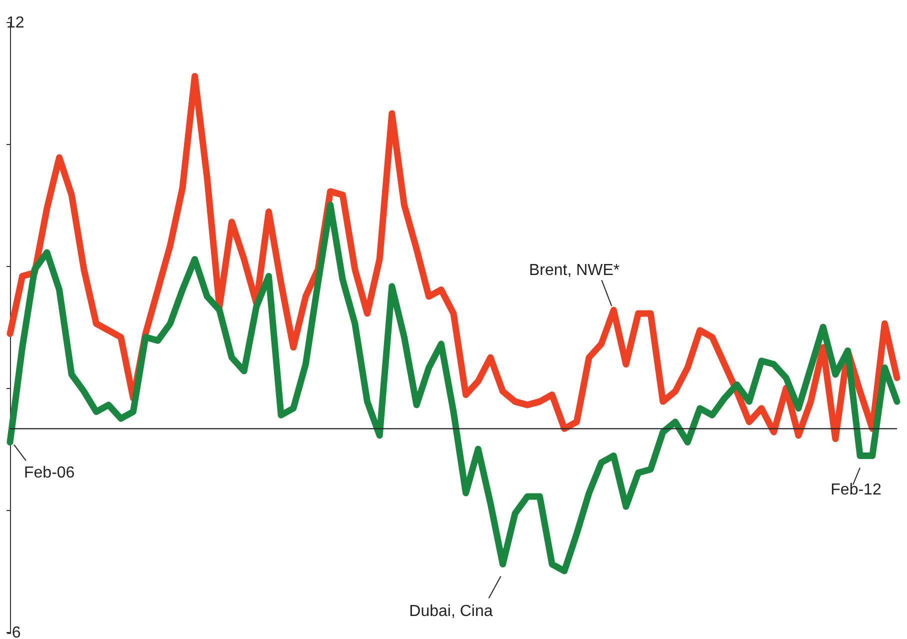  Describe the element at coordinates (49, 473) in the screenshot. I see `annotation: Feb-06` at that location.